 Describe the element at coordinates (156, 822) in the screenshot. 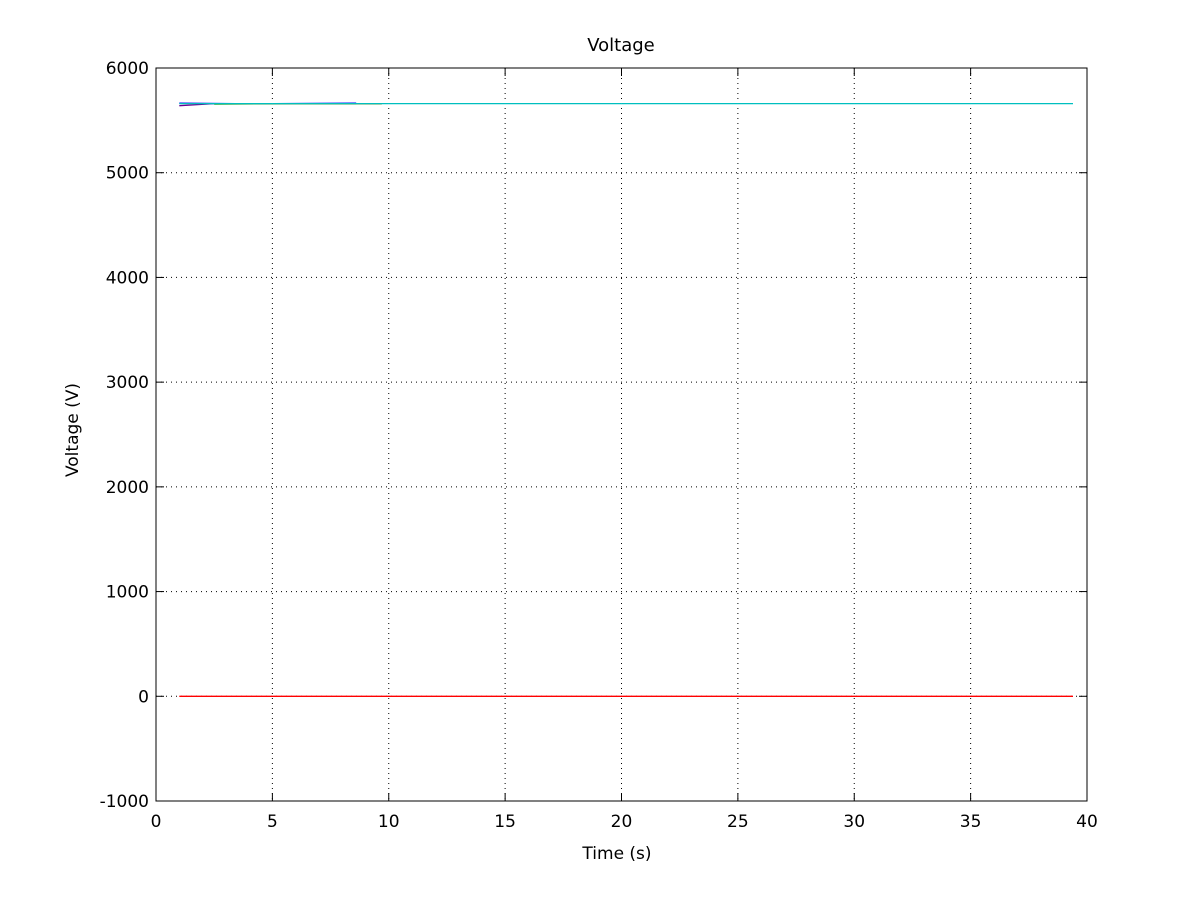

I see `x-tick-label: 0` at that location.